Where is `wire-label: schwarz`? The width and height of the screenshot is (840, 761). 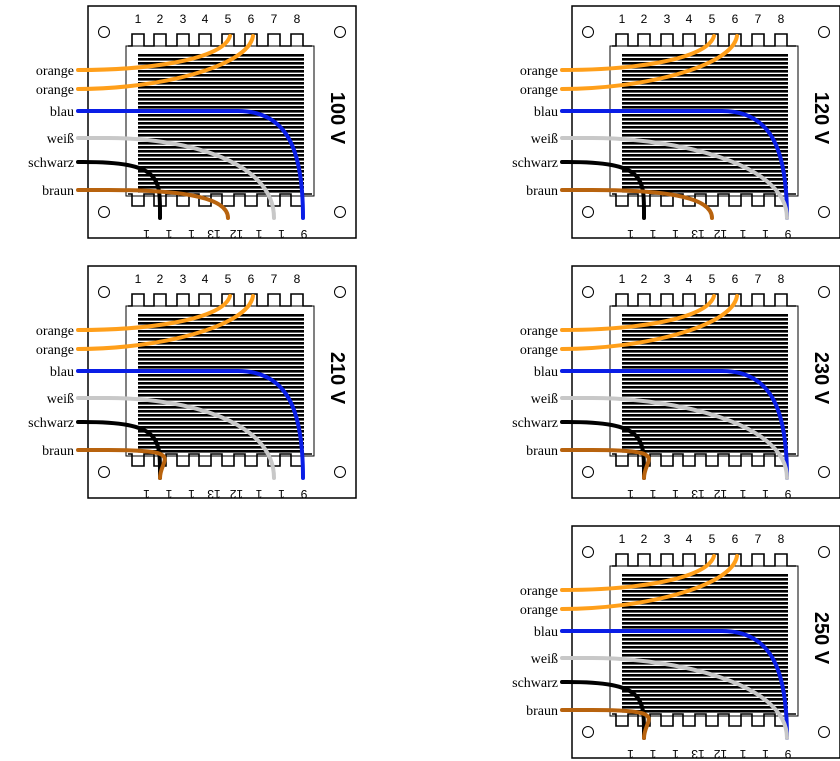 wire-label: schwarz is located at coordinates (51, 423).